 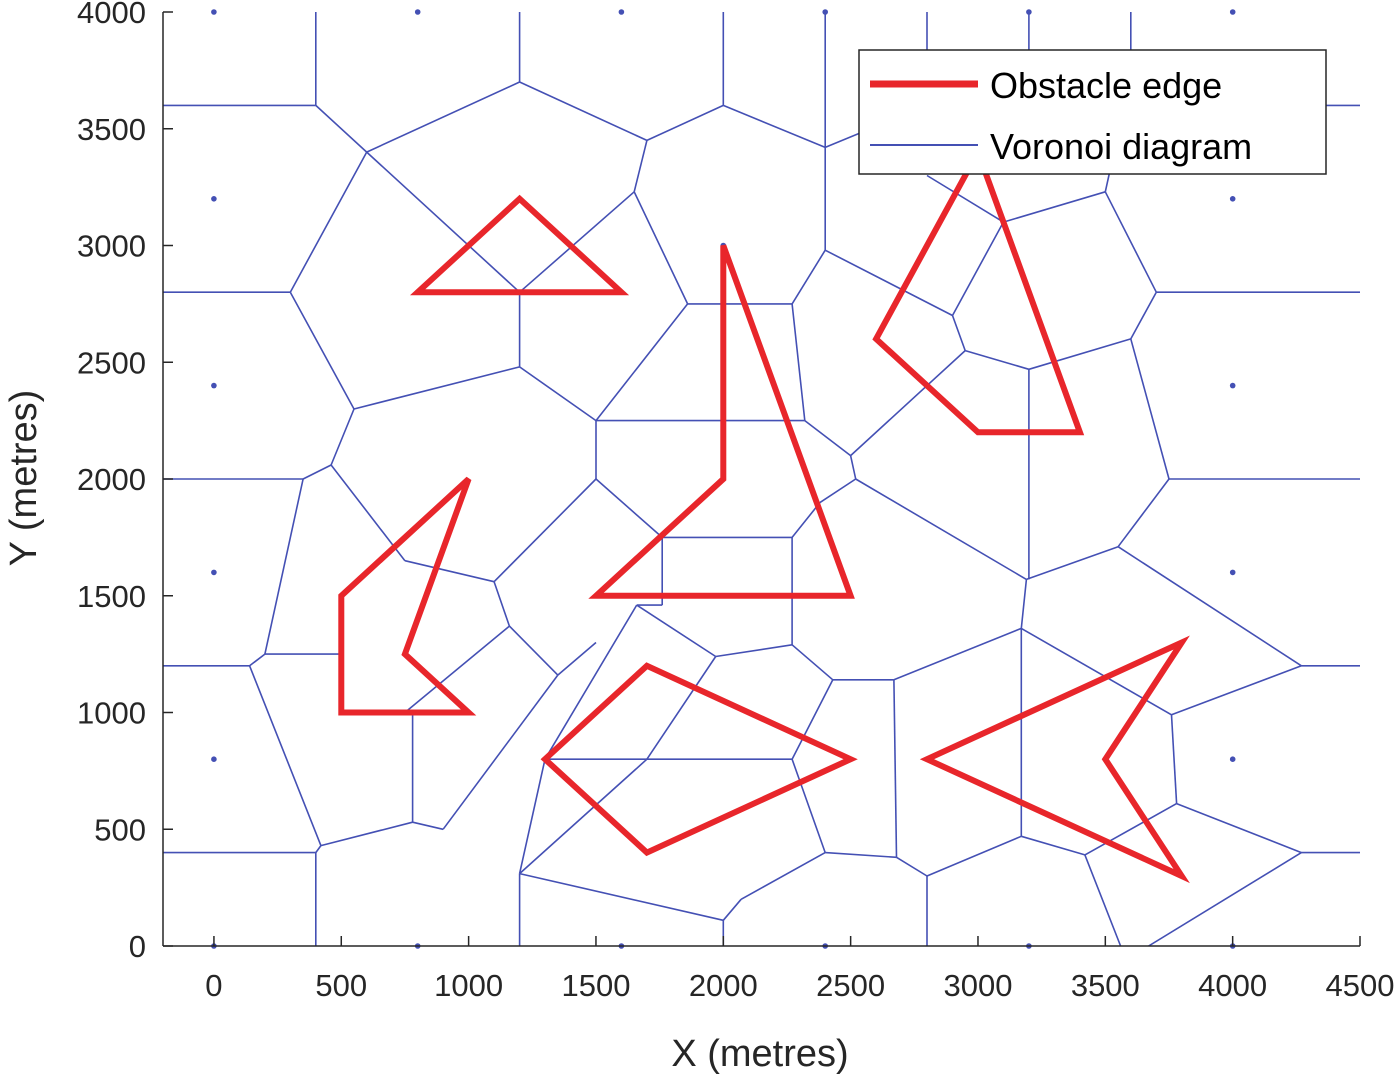 What do you see at coordinates (1232, 985) in the screenshot?
I see `x-tick-label: 4000` at bounding box center [1232, 985].